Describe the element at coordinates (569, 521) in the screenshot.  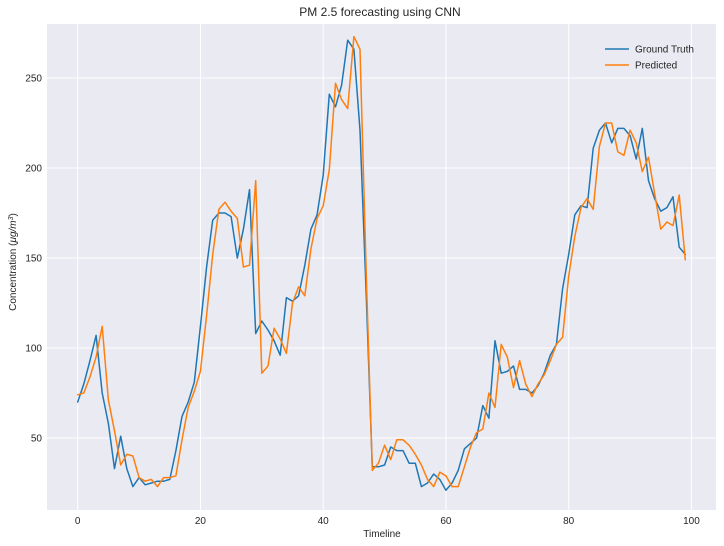
I see `x-tick-label: 80` at that location.